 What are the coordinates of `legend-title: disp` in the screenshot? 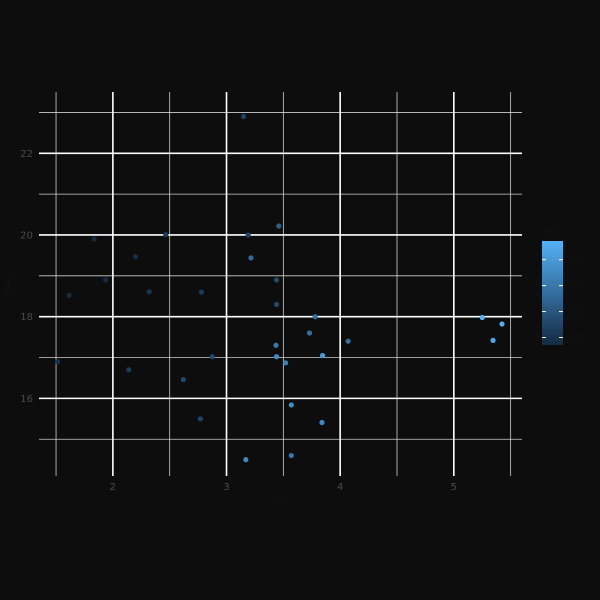 It's located at (553, 231).